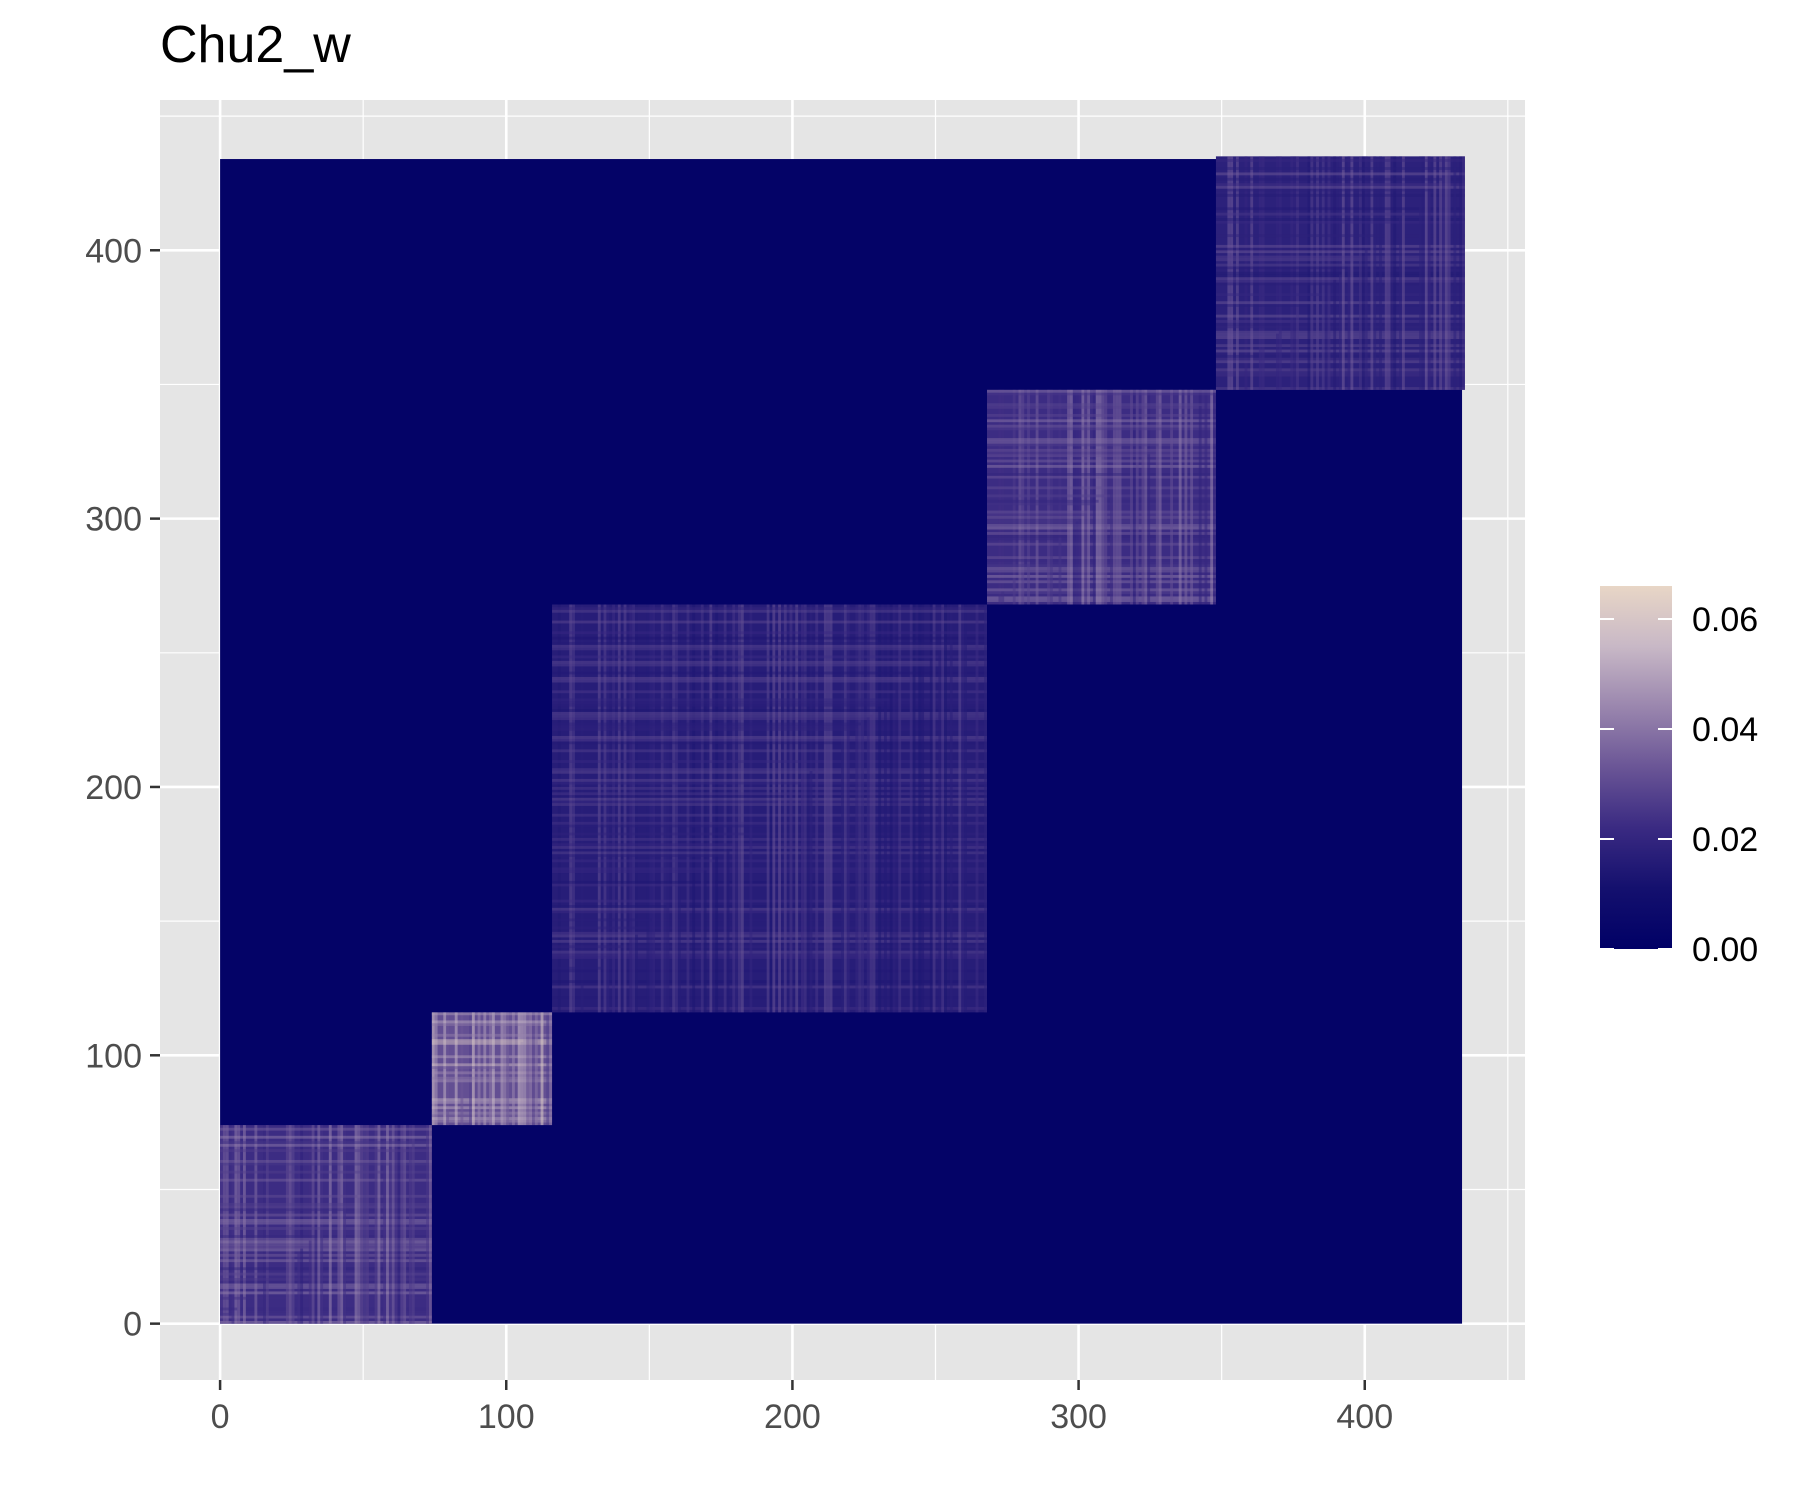 This screenshot has height=1500, width=1800. Describe the element at coordinates (132, 1325) in the screenshot. I see `y-tick-label: 0` at that location.